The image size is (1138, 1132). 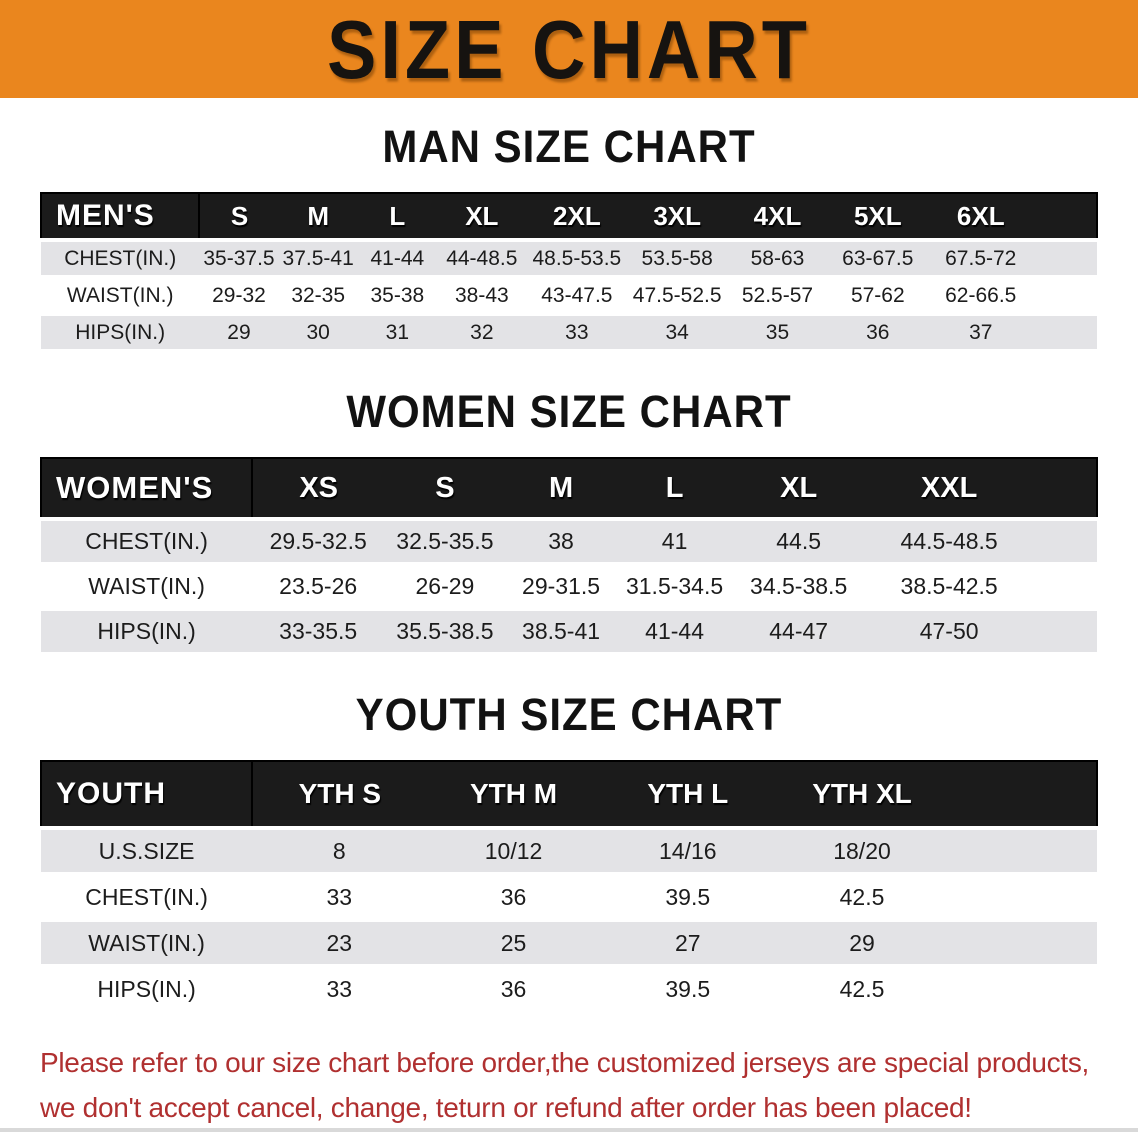 What do you see at coordinates (877, 217) in the screenshot?
I see `size-column-header: 5XL` at bounding box center [877, 217].